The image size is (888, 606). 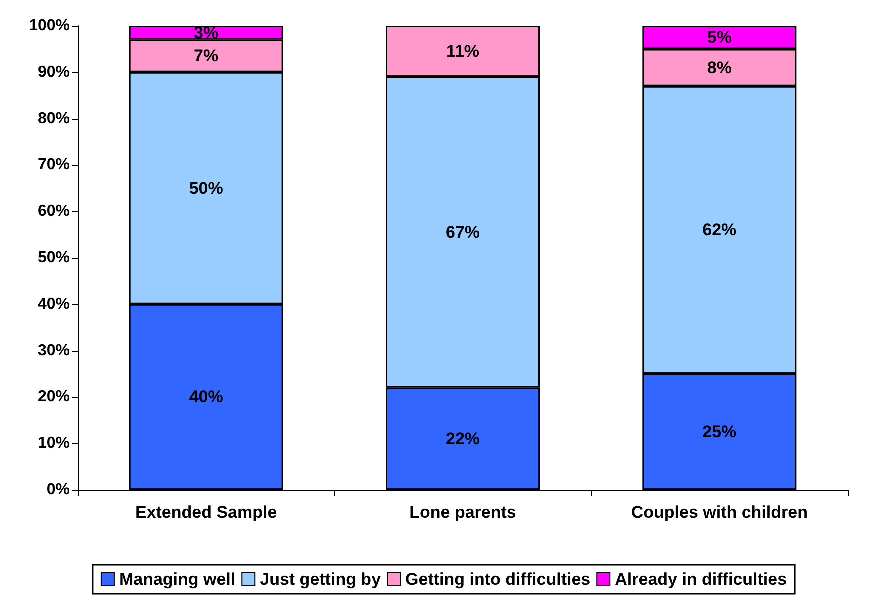 What do you see at coordinates (719, 512) in the screenshot?
I see `x-tick-label: Couples with children` at bounding box center [719, 512].